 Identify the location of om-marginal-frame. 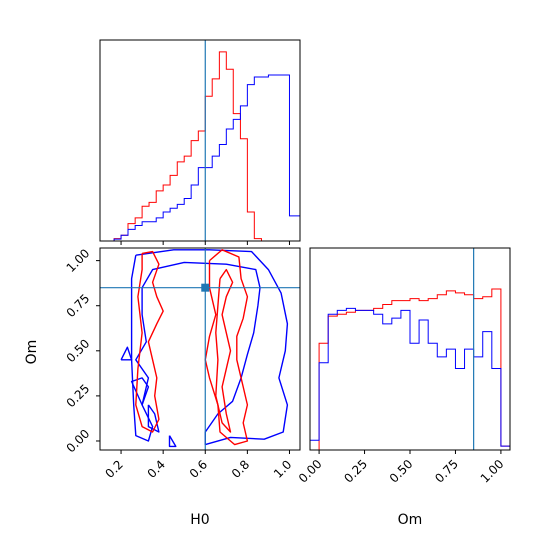
(410, 349).